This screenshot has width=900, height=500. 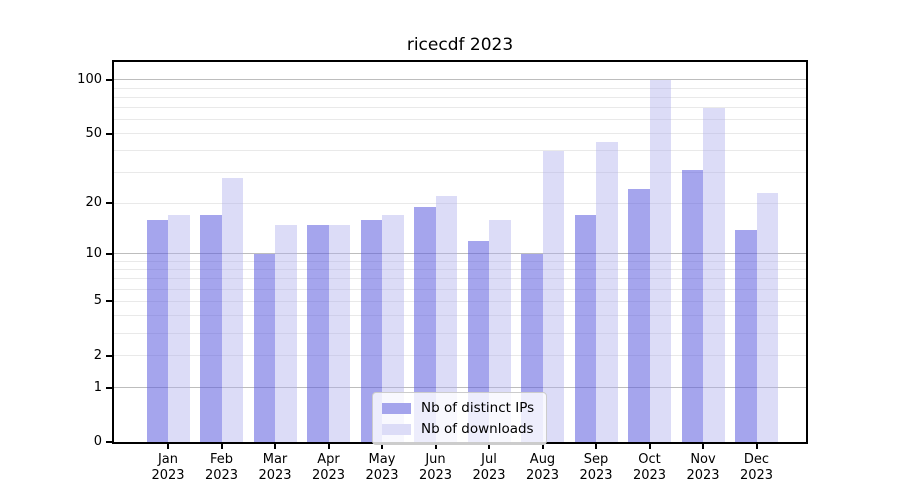 I want to click on x-tick-label-jul: Jul 2023, so click(x=489, y=467).